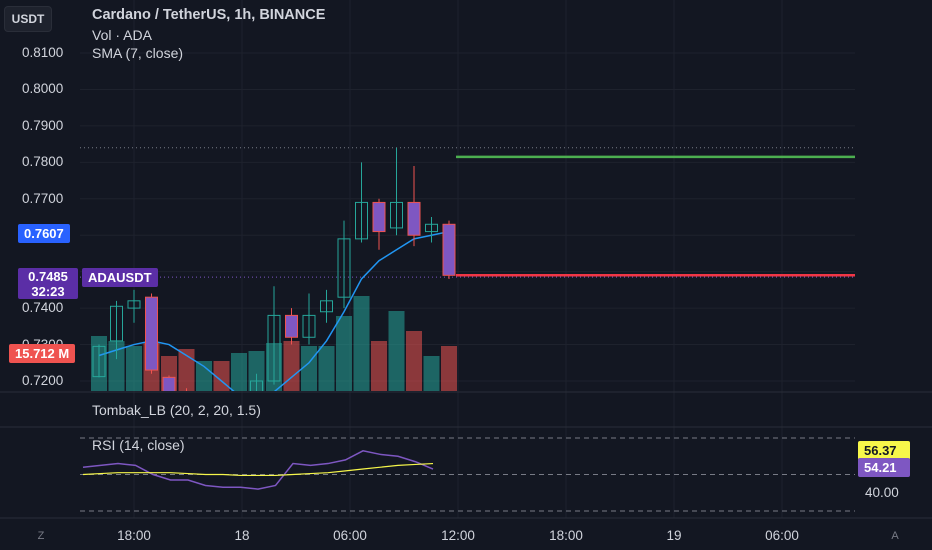 This screenshot has height=550, width=932. I want to click on current-price-badge: 0.7607, so click(44, 233).